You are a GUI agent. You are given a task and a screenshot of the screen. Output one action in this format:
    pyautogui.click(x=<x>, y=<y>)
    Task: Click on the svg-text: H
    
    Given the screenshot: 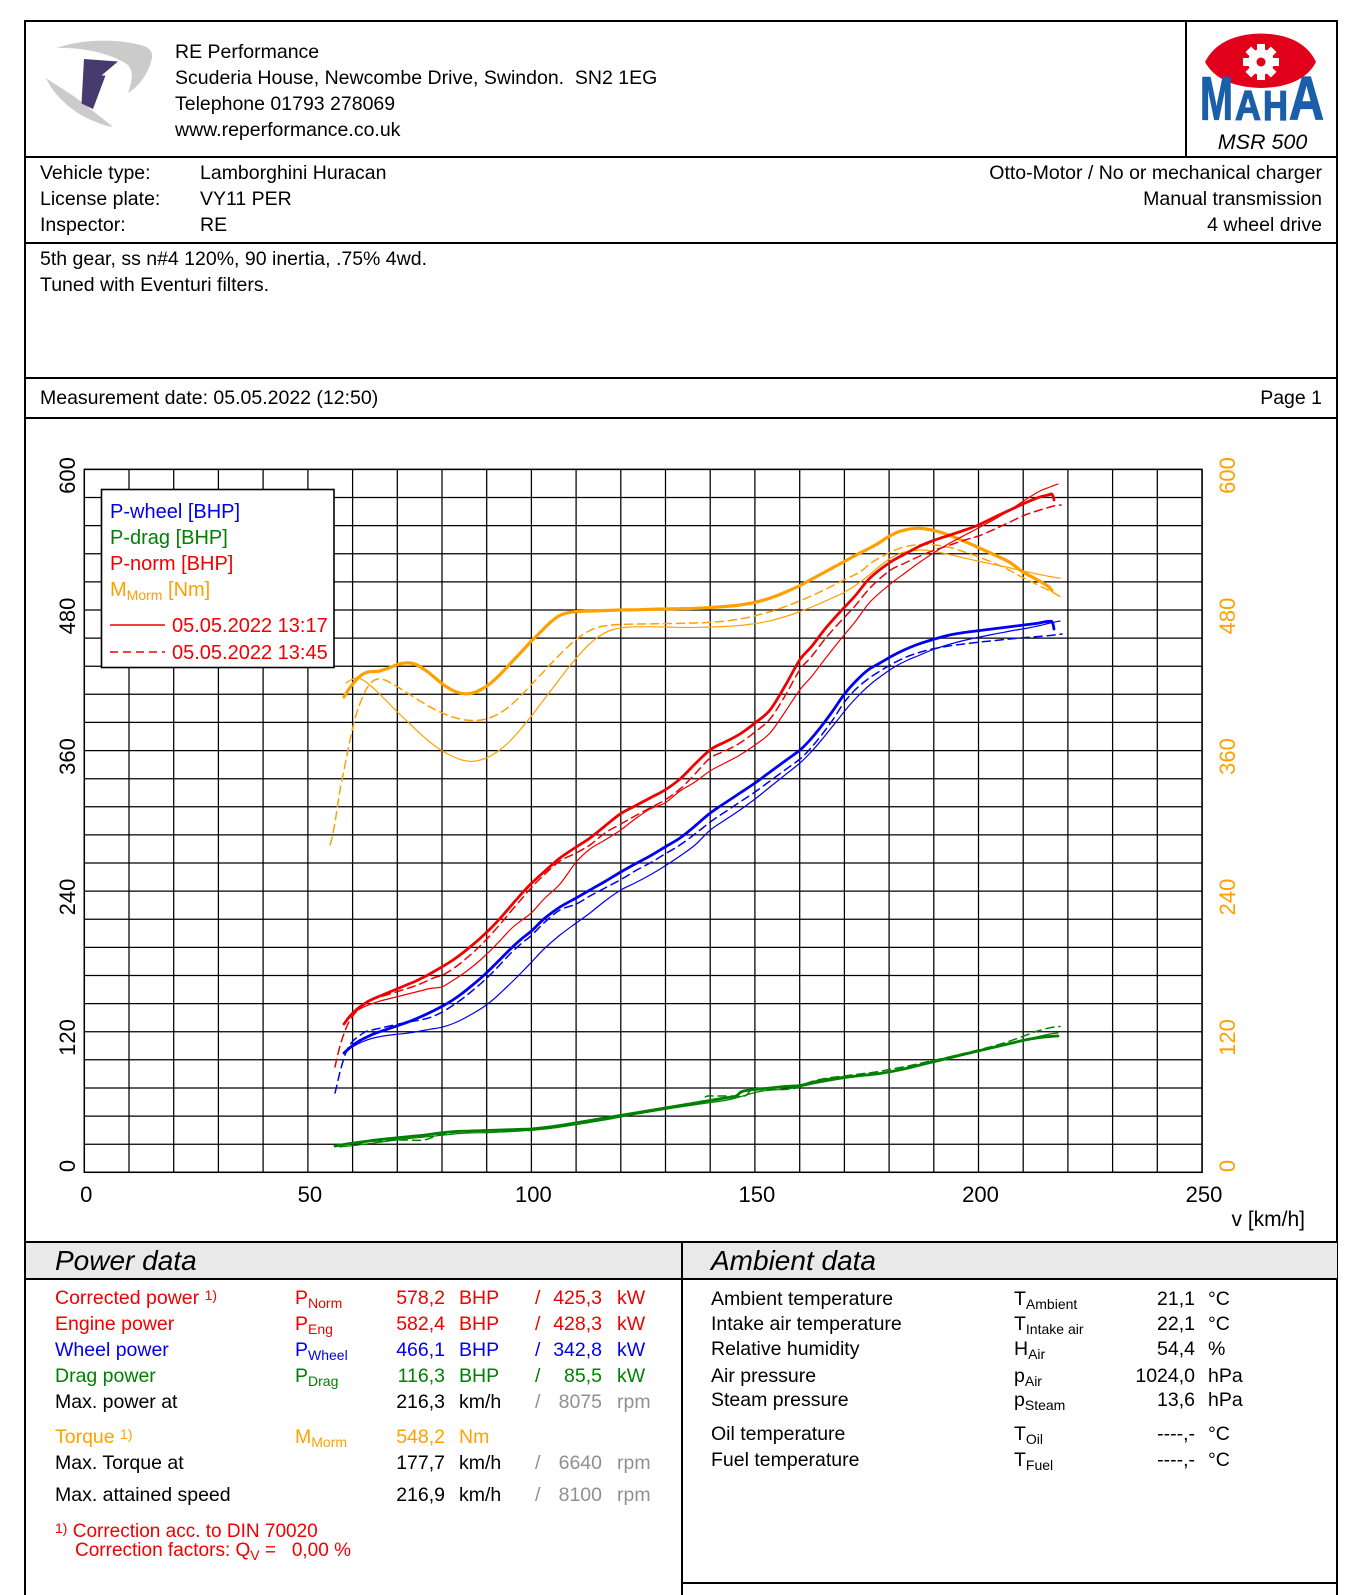 What is the action you would take?
    pyautogui.click(x=1275, y=105)
    